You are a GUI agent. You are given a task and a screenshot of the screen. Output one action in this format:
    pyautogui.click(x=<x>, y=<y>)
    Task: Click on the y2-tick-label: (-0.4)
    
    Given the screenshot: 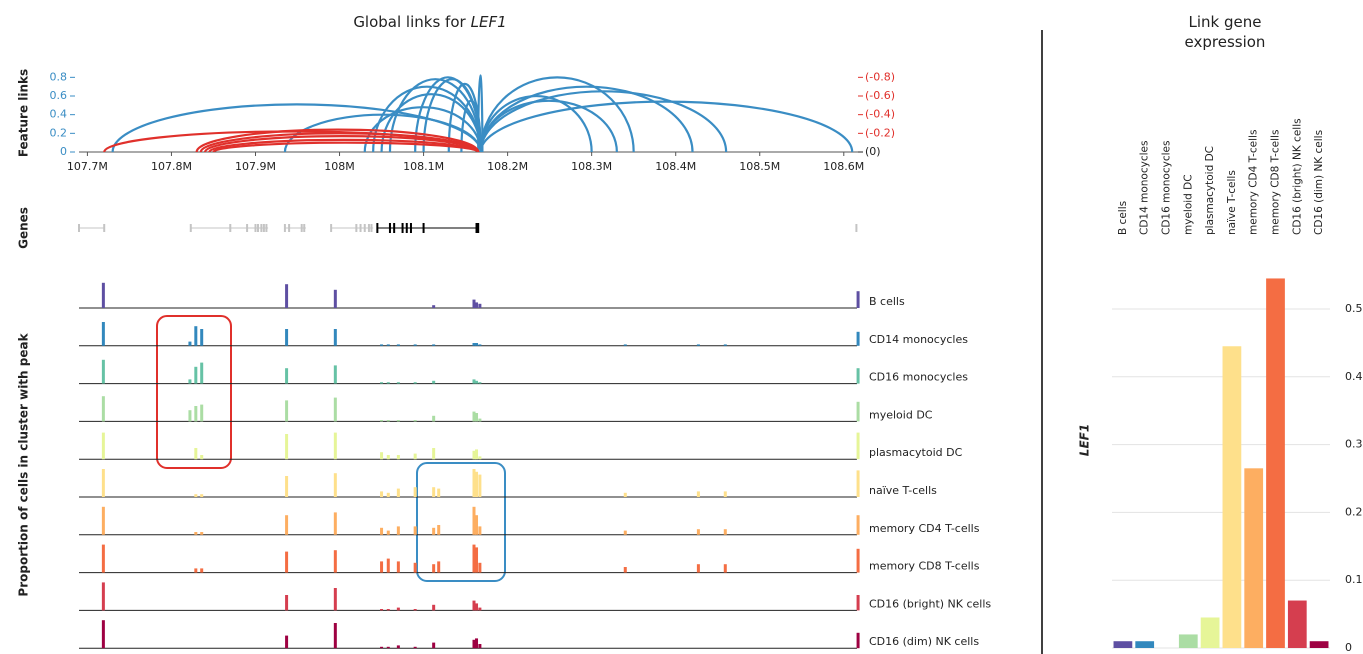 What is the action you would take?
    pyautogui.click(x=880, y=114)
    